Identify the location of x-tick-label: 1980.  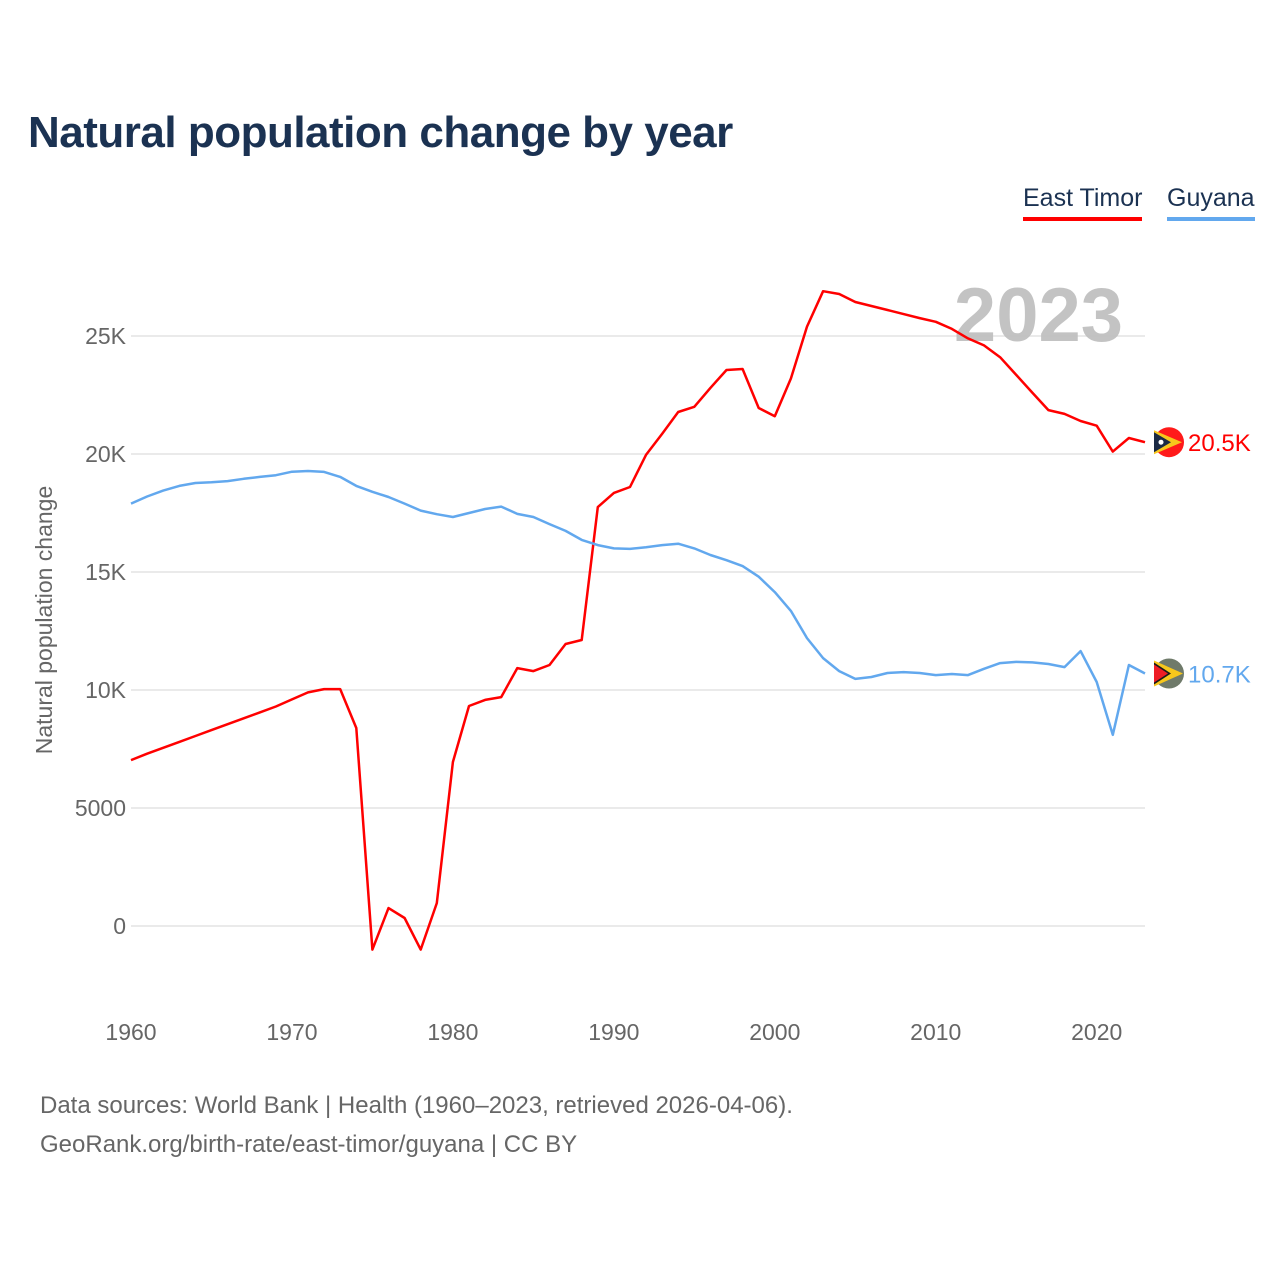
(452, 1032).